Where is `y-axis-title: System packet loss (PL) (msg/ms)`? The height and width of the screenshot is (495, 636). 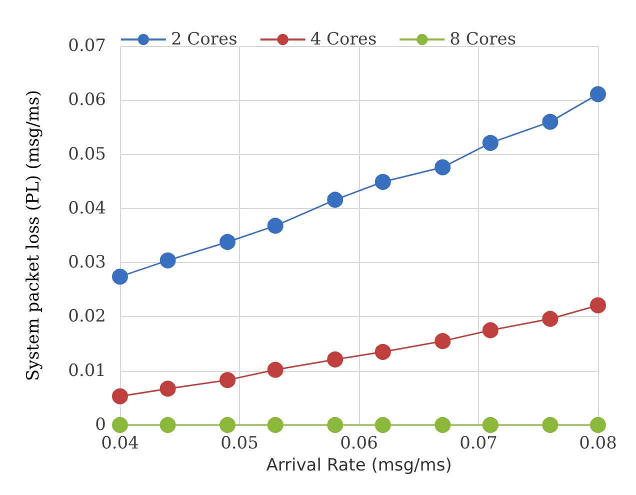 y-axis-title: System packet loss (PL) (msg/ms) is located at coordinates (34, 236).